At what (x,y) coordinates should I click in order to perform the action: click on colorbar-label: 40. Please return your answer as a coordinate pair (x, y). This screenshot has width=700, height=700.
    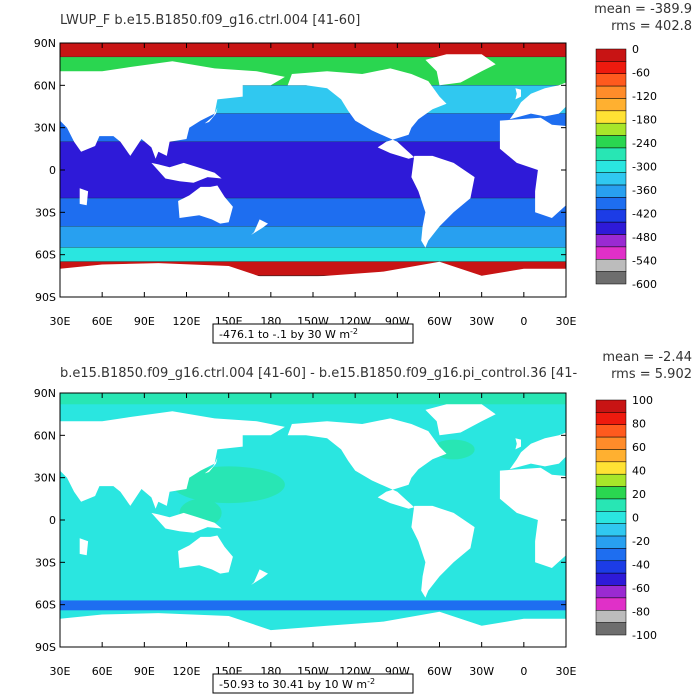
    Looking at the image, I should click on (639, 471).